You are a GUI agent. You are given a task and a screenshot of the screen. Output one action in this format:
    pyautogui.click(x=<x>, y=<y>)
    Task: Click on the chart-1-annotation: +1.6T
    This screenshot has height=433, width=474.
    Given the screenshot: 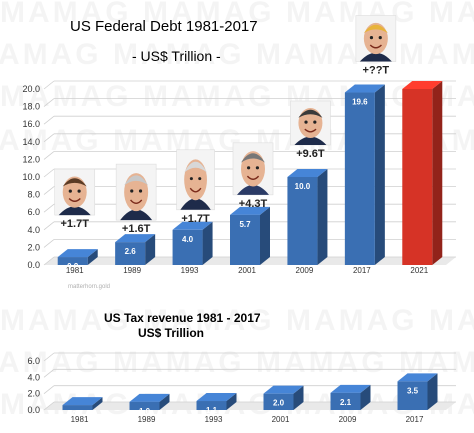 What is the action you would take?
    pyautogui.click(x=136, y=229)
    